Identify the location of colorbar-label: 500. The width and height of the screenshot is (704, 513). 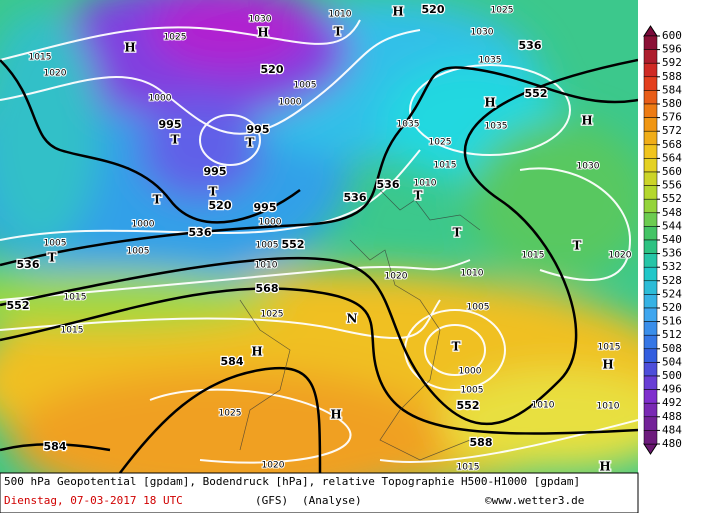
(672, 375).